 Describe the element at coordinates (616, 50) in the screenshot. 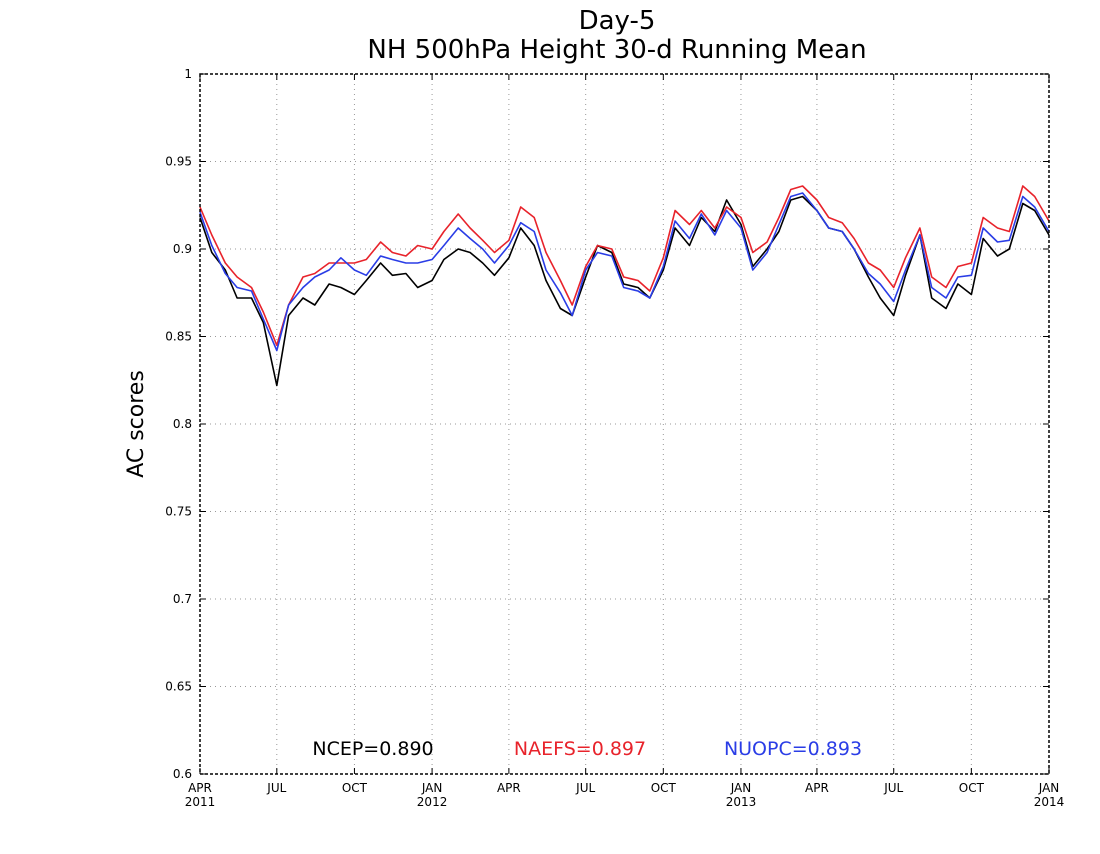

I see `chart-subtitle: NH 500hPa Height 30-d Running Mean` at that location.